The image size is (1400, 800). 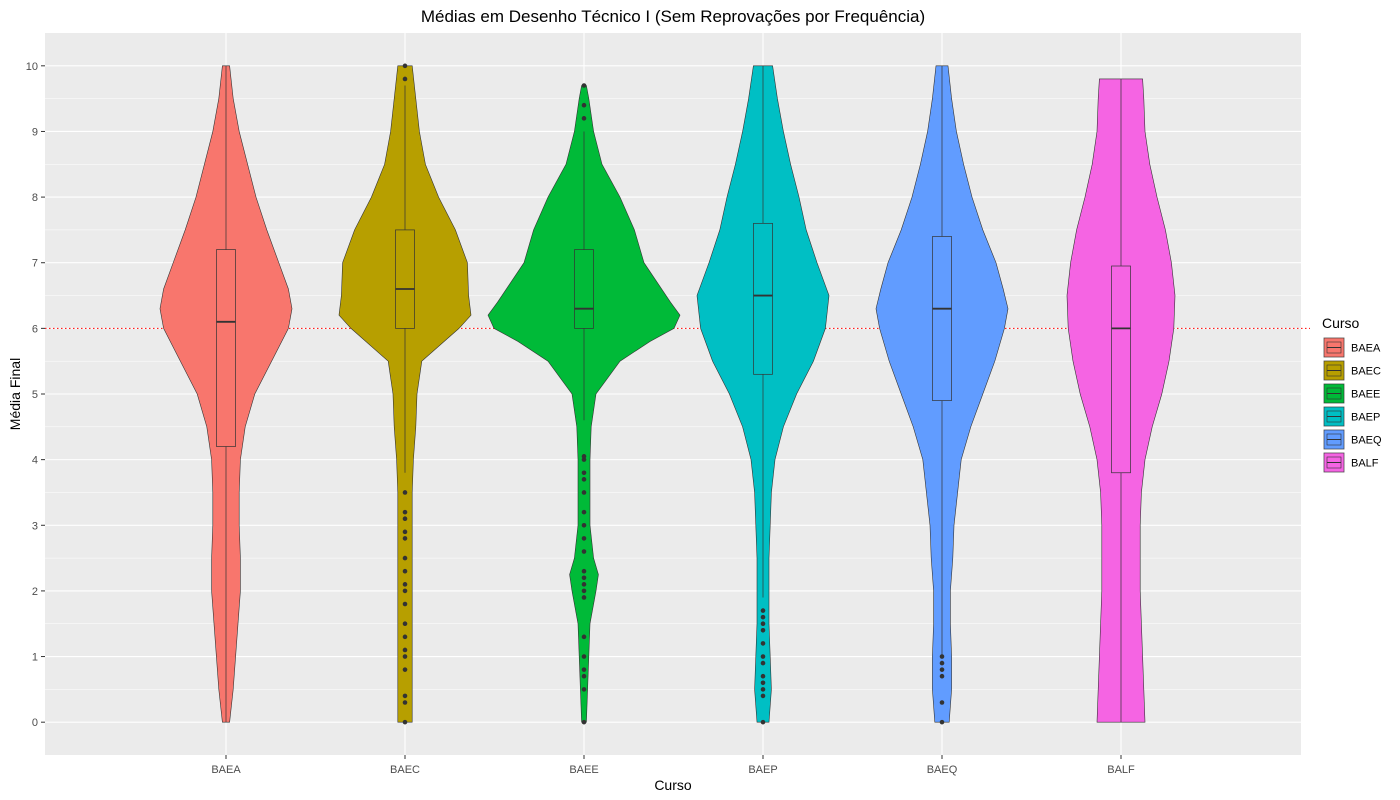 What do you see at coordinates (35, 526) in the screenshot?
I see `y-tick-label: 3` at bounding box center [35, 526].